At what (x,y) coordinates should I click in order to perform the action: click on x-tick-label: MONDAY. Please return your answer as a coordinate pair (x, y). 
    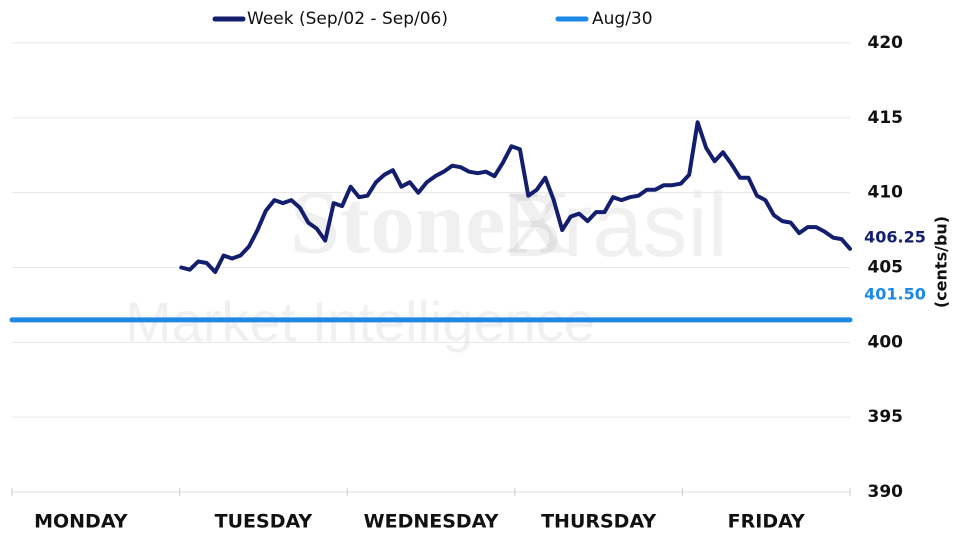
    Looking at the image, I should click on (81, 522).